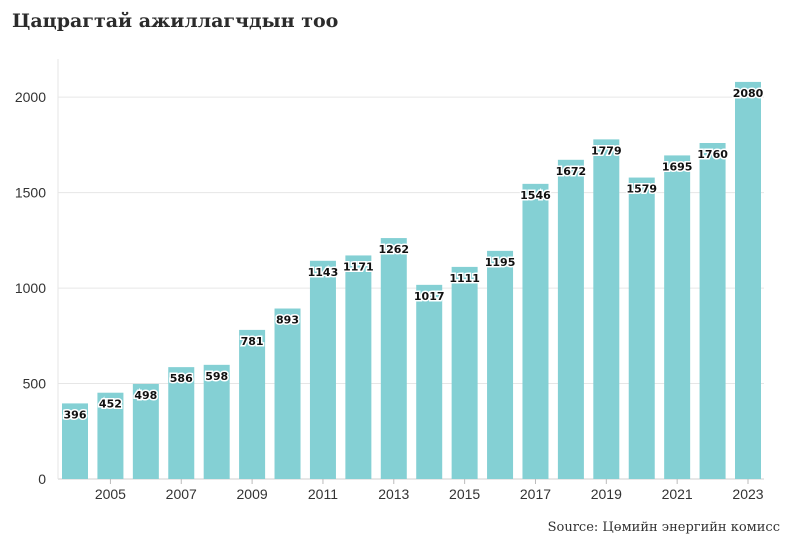 The image size is (794, 548). I want to click on x-tick-label: 2009, so click(252, 494).